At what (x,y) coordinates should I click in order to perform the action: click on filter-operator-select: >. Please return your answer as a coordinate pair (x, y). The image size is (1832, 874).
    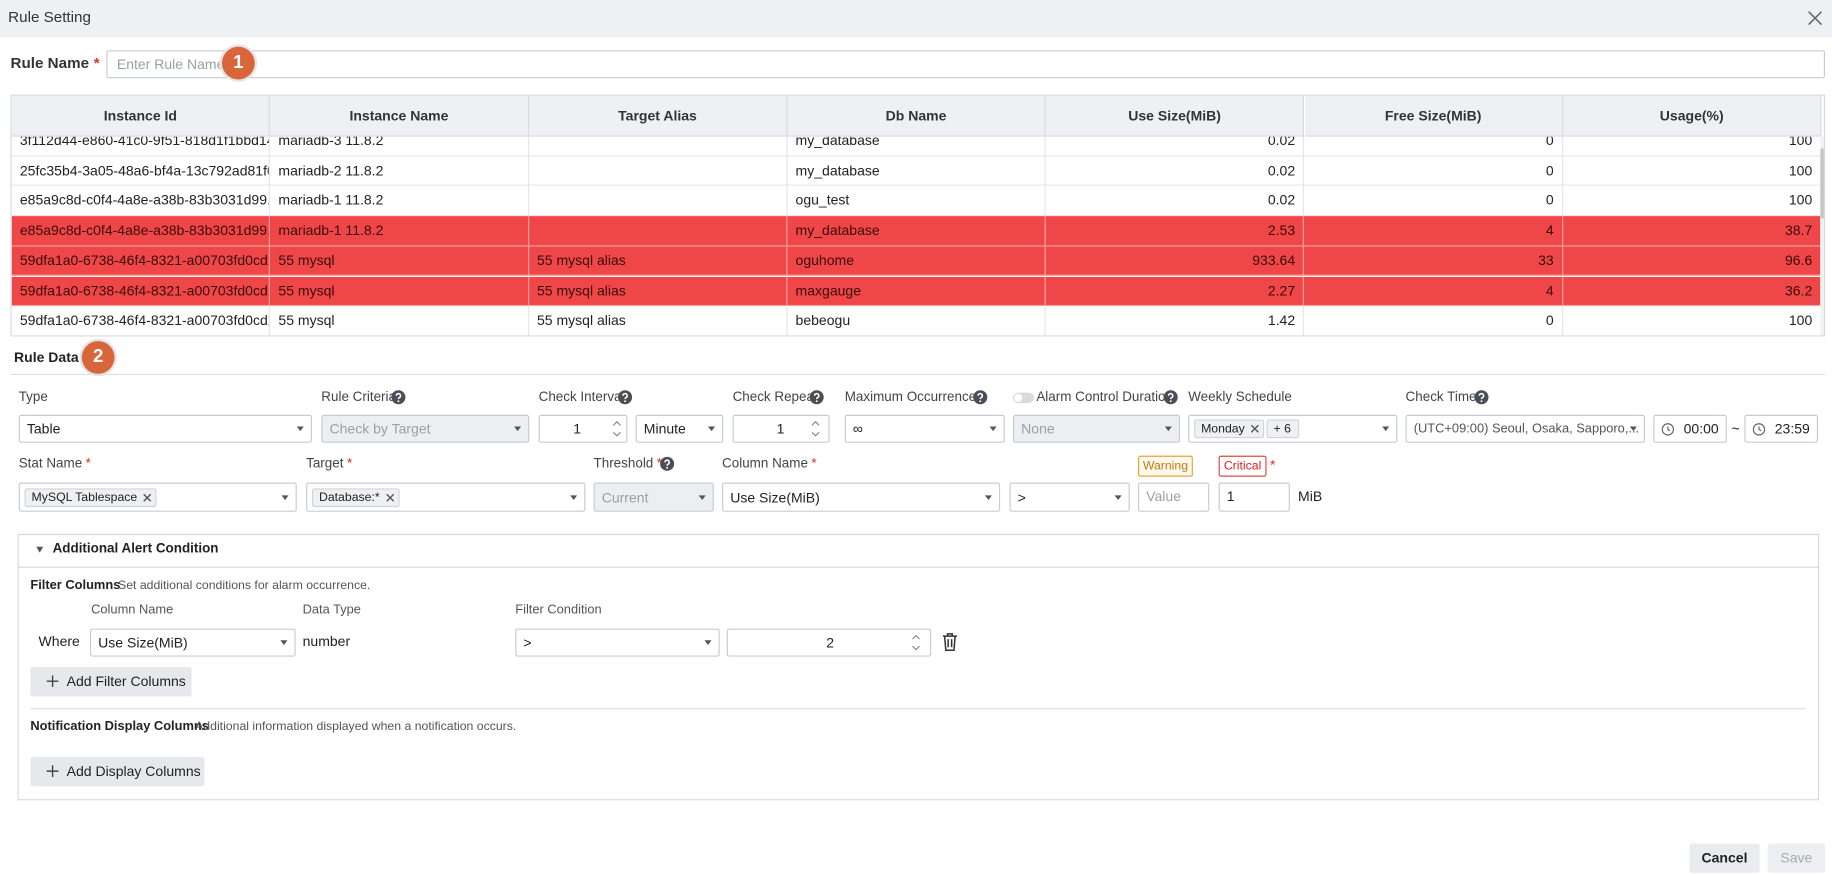
    Looking at the image, I should click on (617, 642).